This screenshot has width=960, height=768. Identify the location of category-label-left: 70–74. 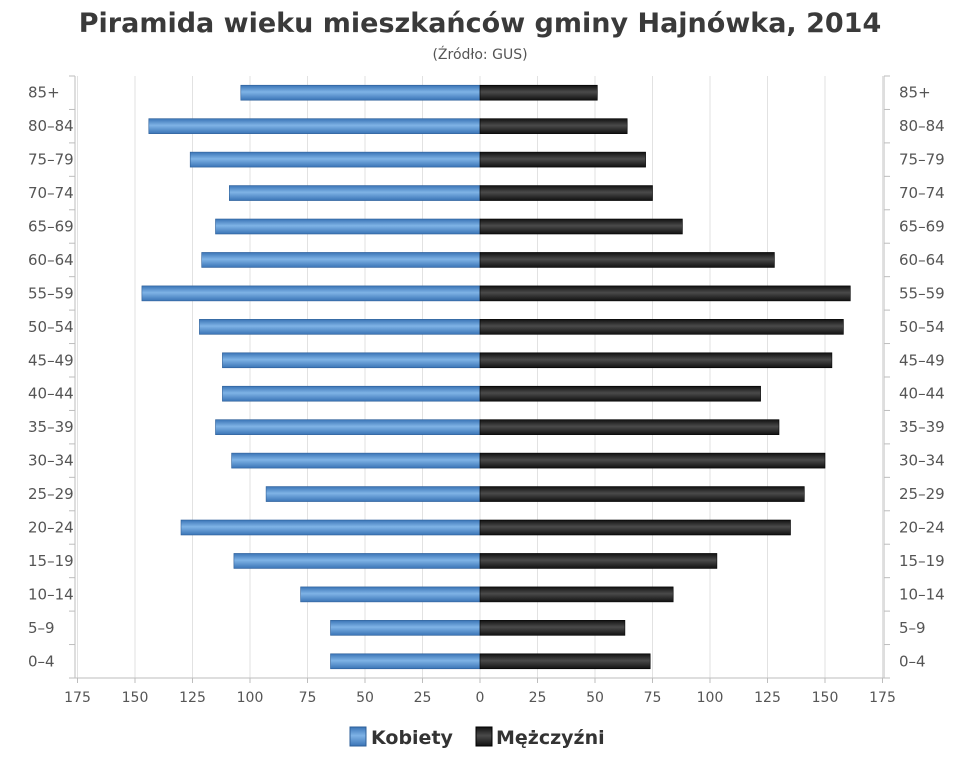
(51, 193).